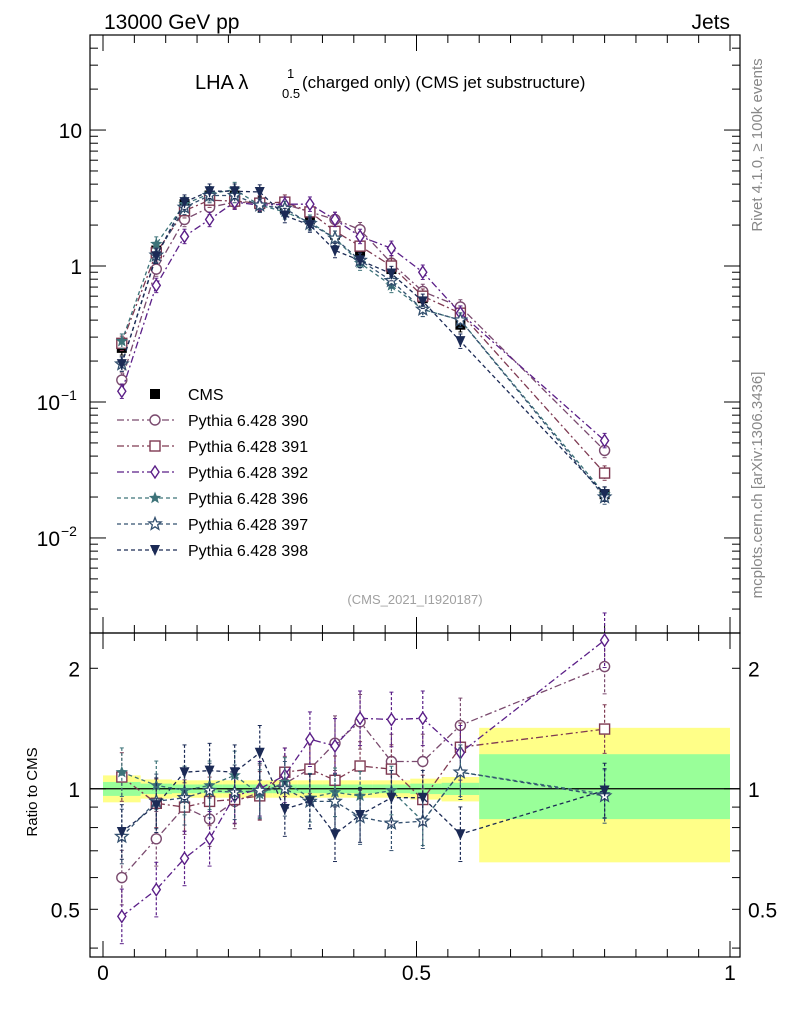  Describe the element at coordinates (762, 910) in the screenshot. I see `ratio-y-tick-label-right: 0.5` at that location.